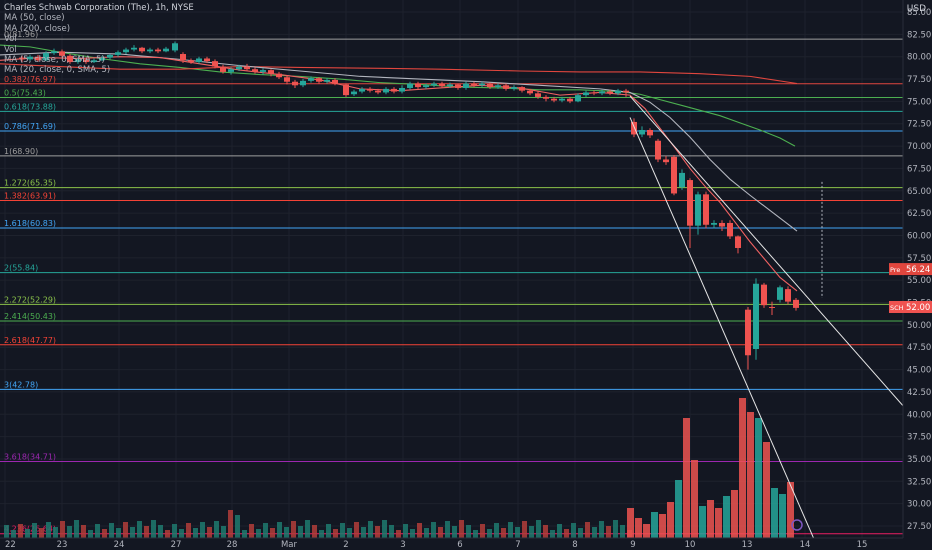  Describe the element at coordinates (25, 93) in the screenshot. I see `fib-label-1: 0.5(75.43)` at that location.